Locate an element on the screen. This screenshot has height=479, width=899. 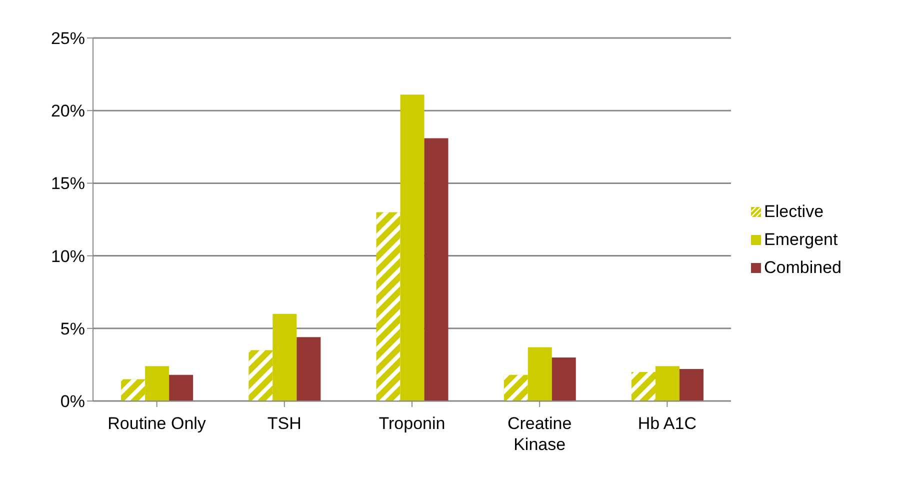
x-tick-label: TSH is located at coordinates (284, 423).